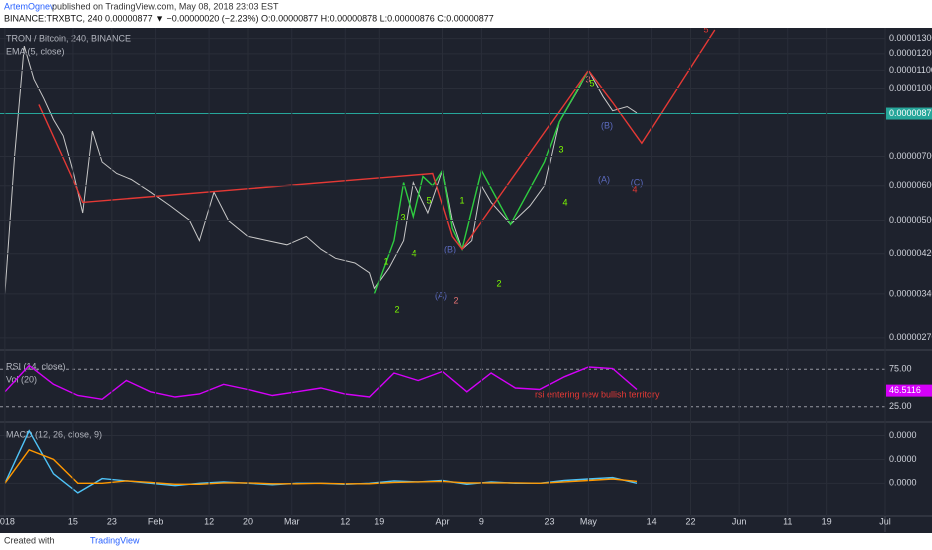  What do you see at coordinates (910, 253) in the screenshot?
I see `y-tick-label: 0.00000420` at bounding box center [910, 253].